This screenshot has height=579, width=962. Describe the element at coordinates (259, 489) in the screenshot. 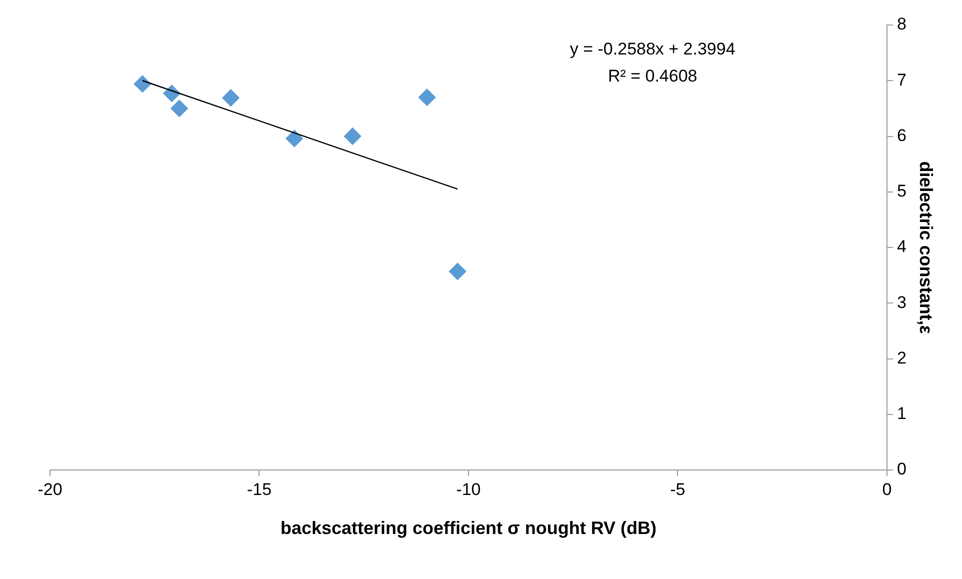

I see `x-tick-label: -15` at that location.